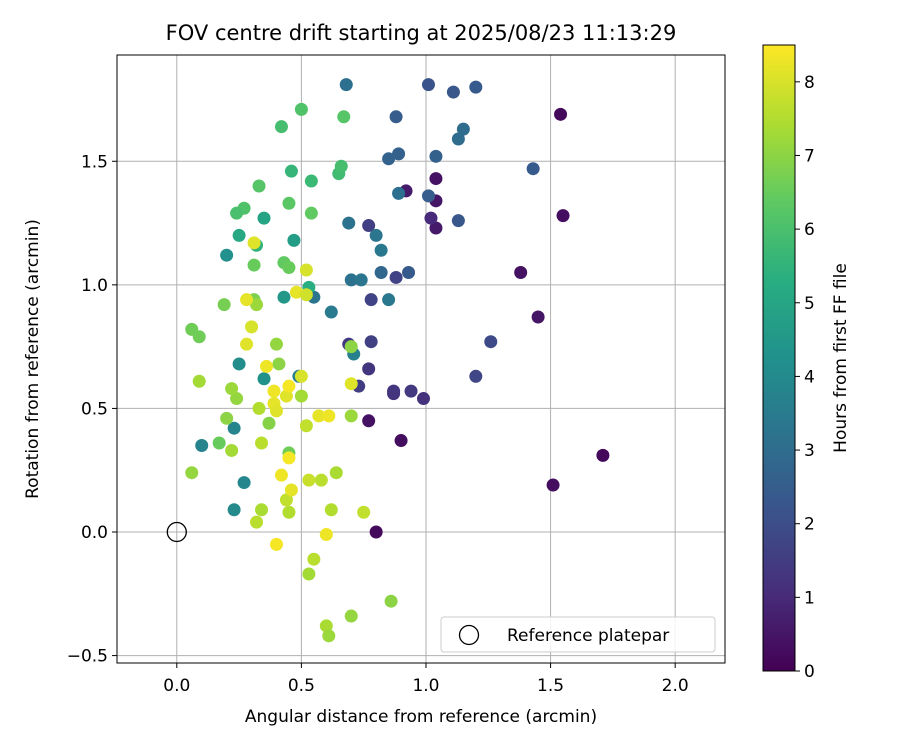 This screenshot has height=750, width=900. I want to click on y-tick-label: 1.0, so click(94, 286).